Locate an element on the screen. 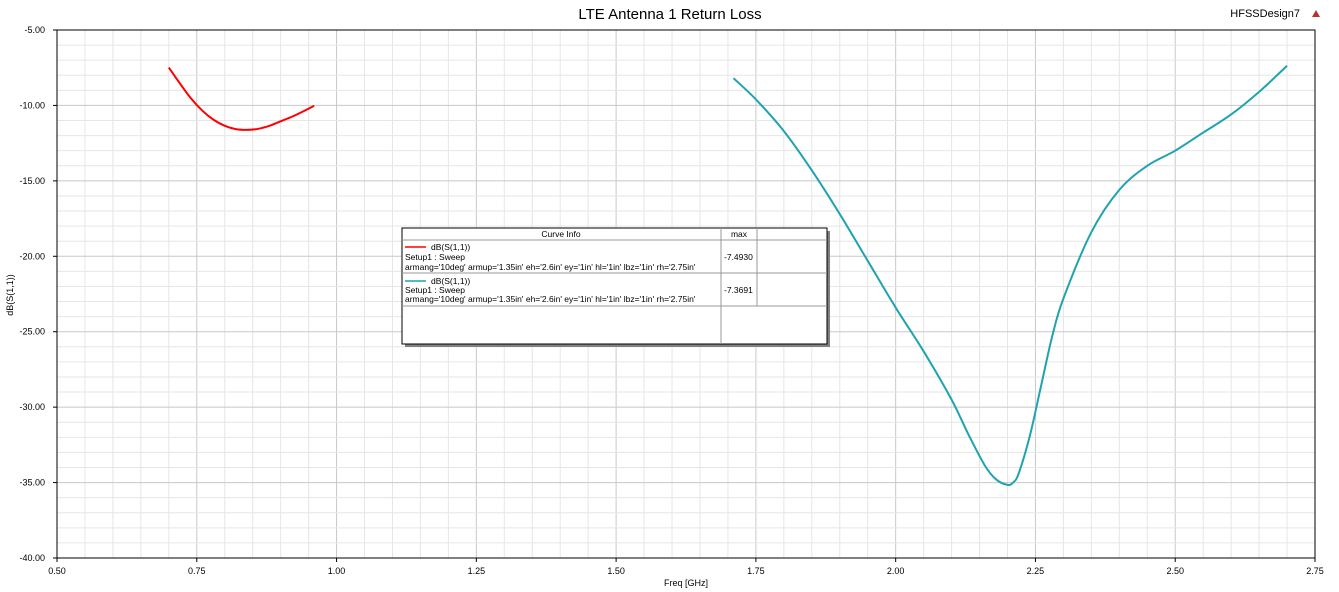  y-tick-label: -25.00 is located at coordinates (32, 332).